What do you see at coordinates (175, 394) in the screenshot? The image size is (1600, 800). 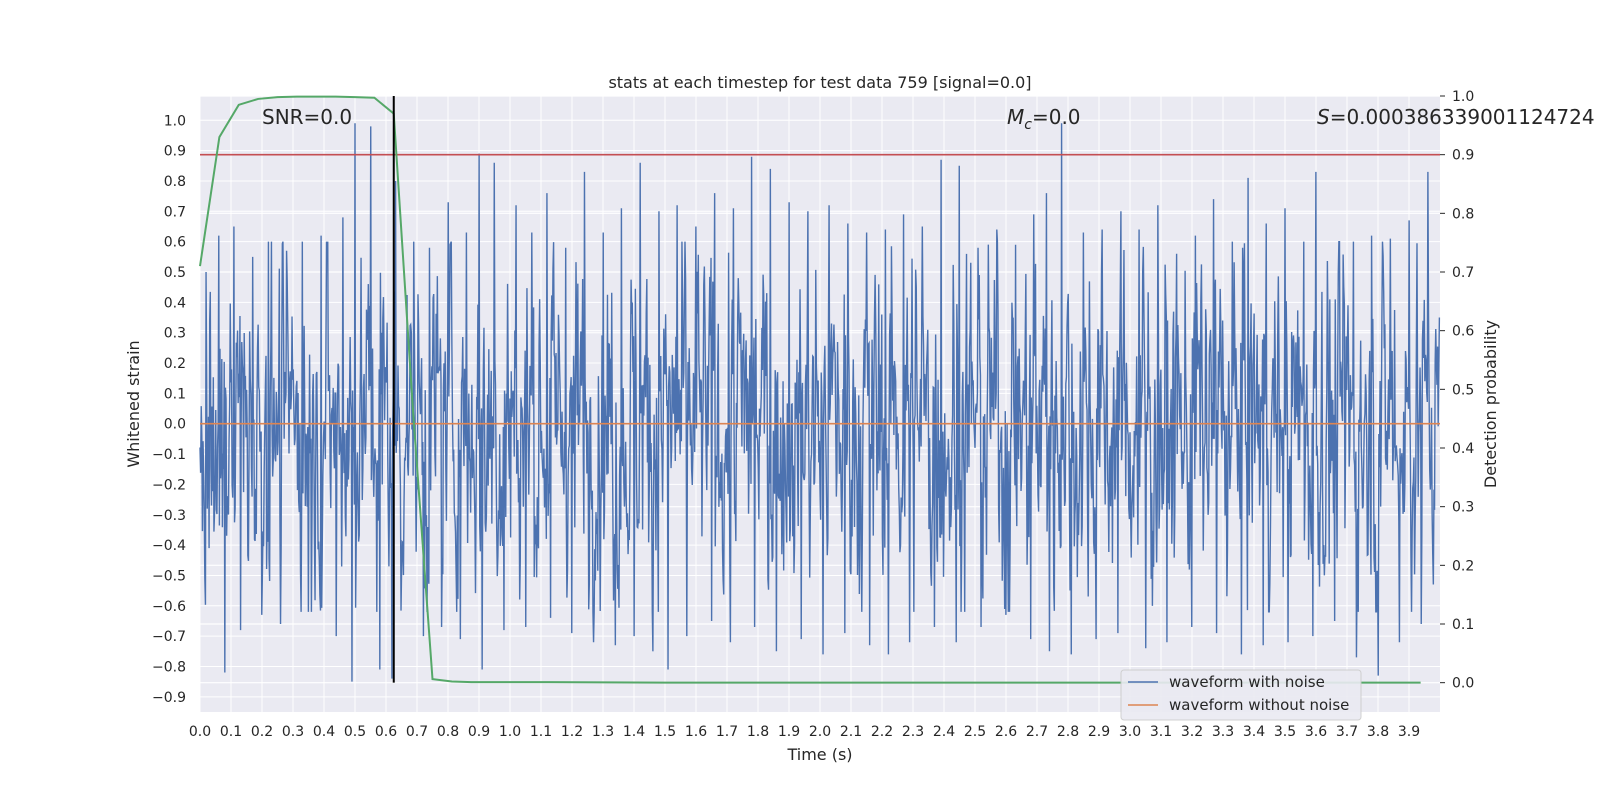 I see `y-tick-label: 0.1` at bounding box center [175, 394].